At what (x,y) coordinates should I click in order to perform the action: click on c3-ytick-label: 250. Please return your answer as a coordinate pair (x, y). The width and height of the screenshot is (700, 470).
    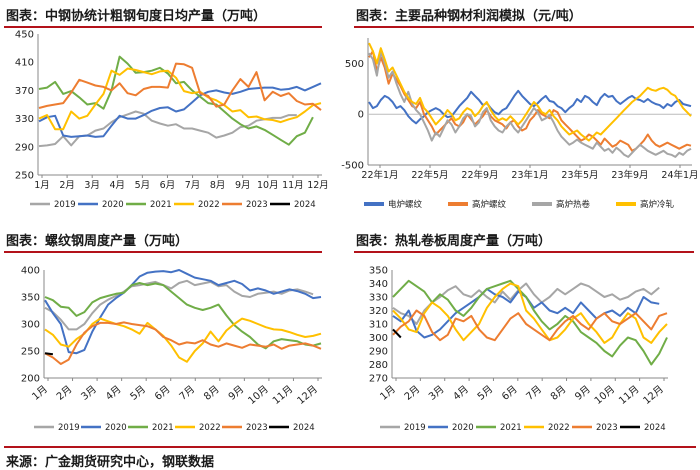
    Looking at the image, I should click on (30, 352).